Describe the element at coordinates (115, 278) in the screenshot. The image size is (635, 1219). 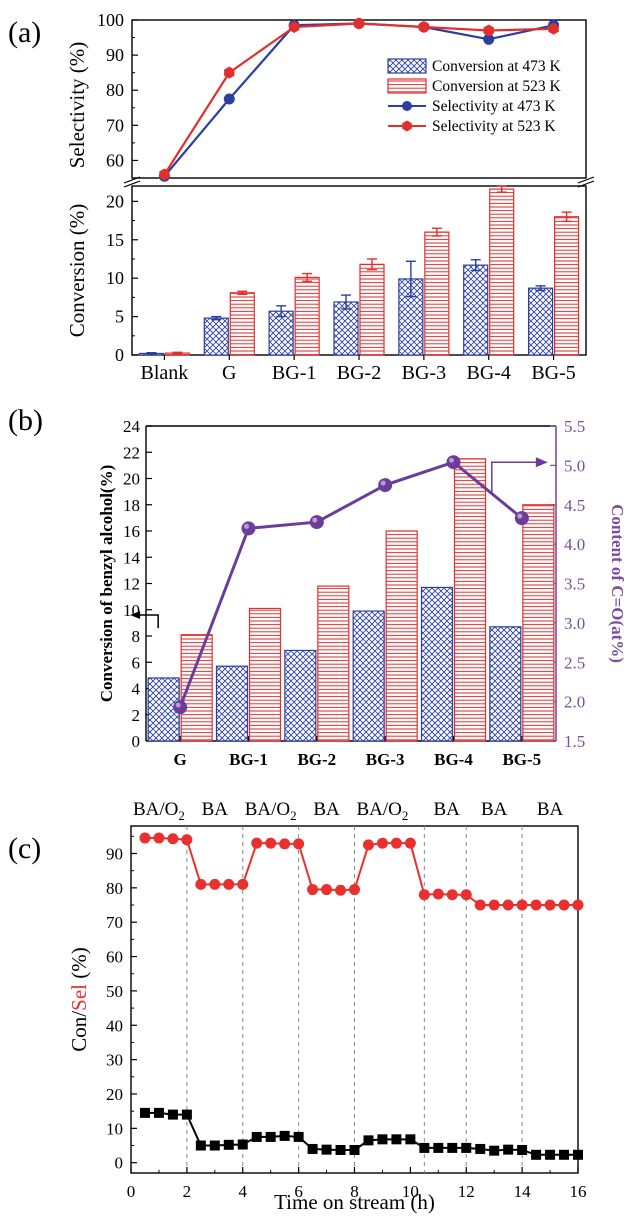
I see `conversion-tick-label: 10` at that location.